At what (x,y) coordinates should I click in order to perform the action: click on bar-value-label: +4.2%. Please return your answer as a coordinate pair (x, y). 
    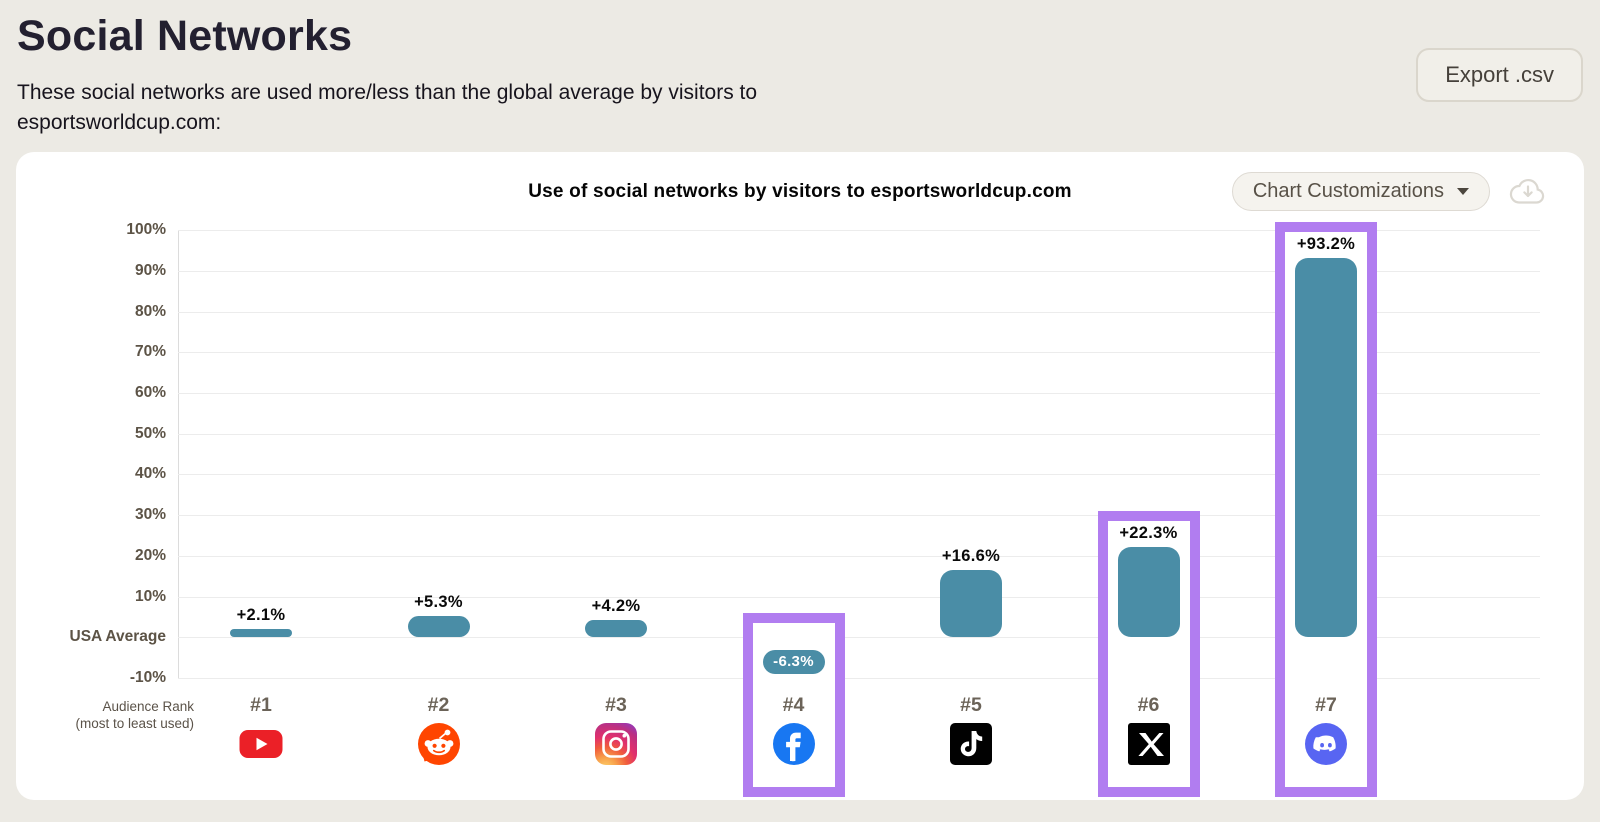
    Looking at the image, I should click on (616, 606).